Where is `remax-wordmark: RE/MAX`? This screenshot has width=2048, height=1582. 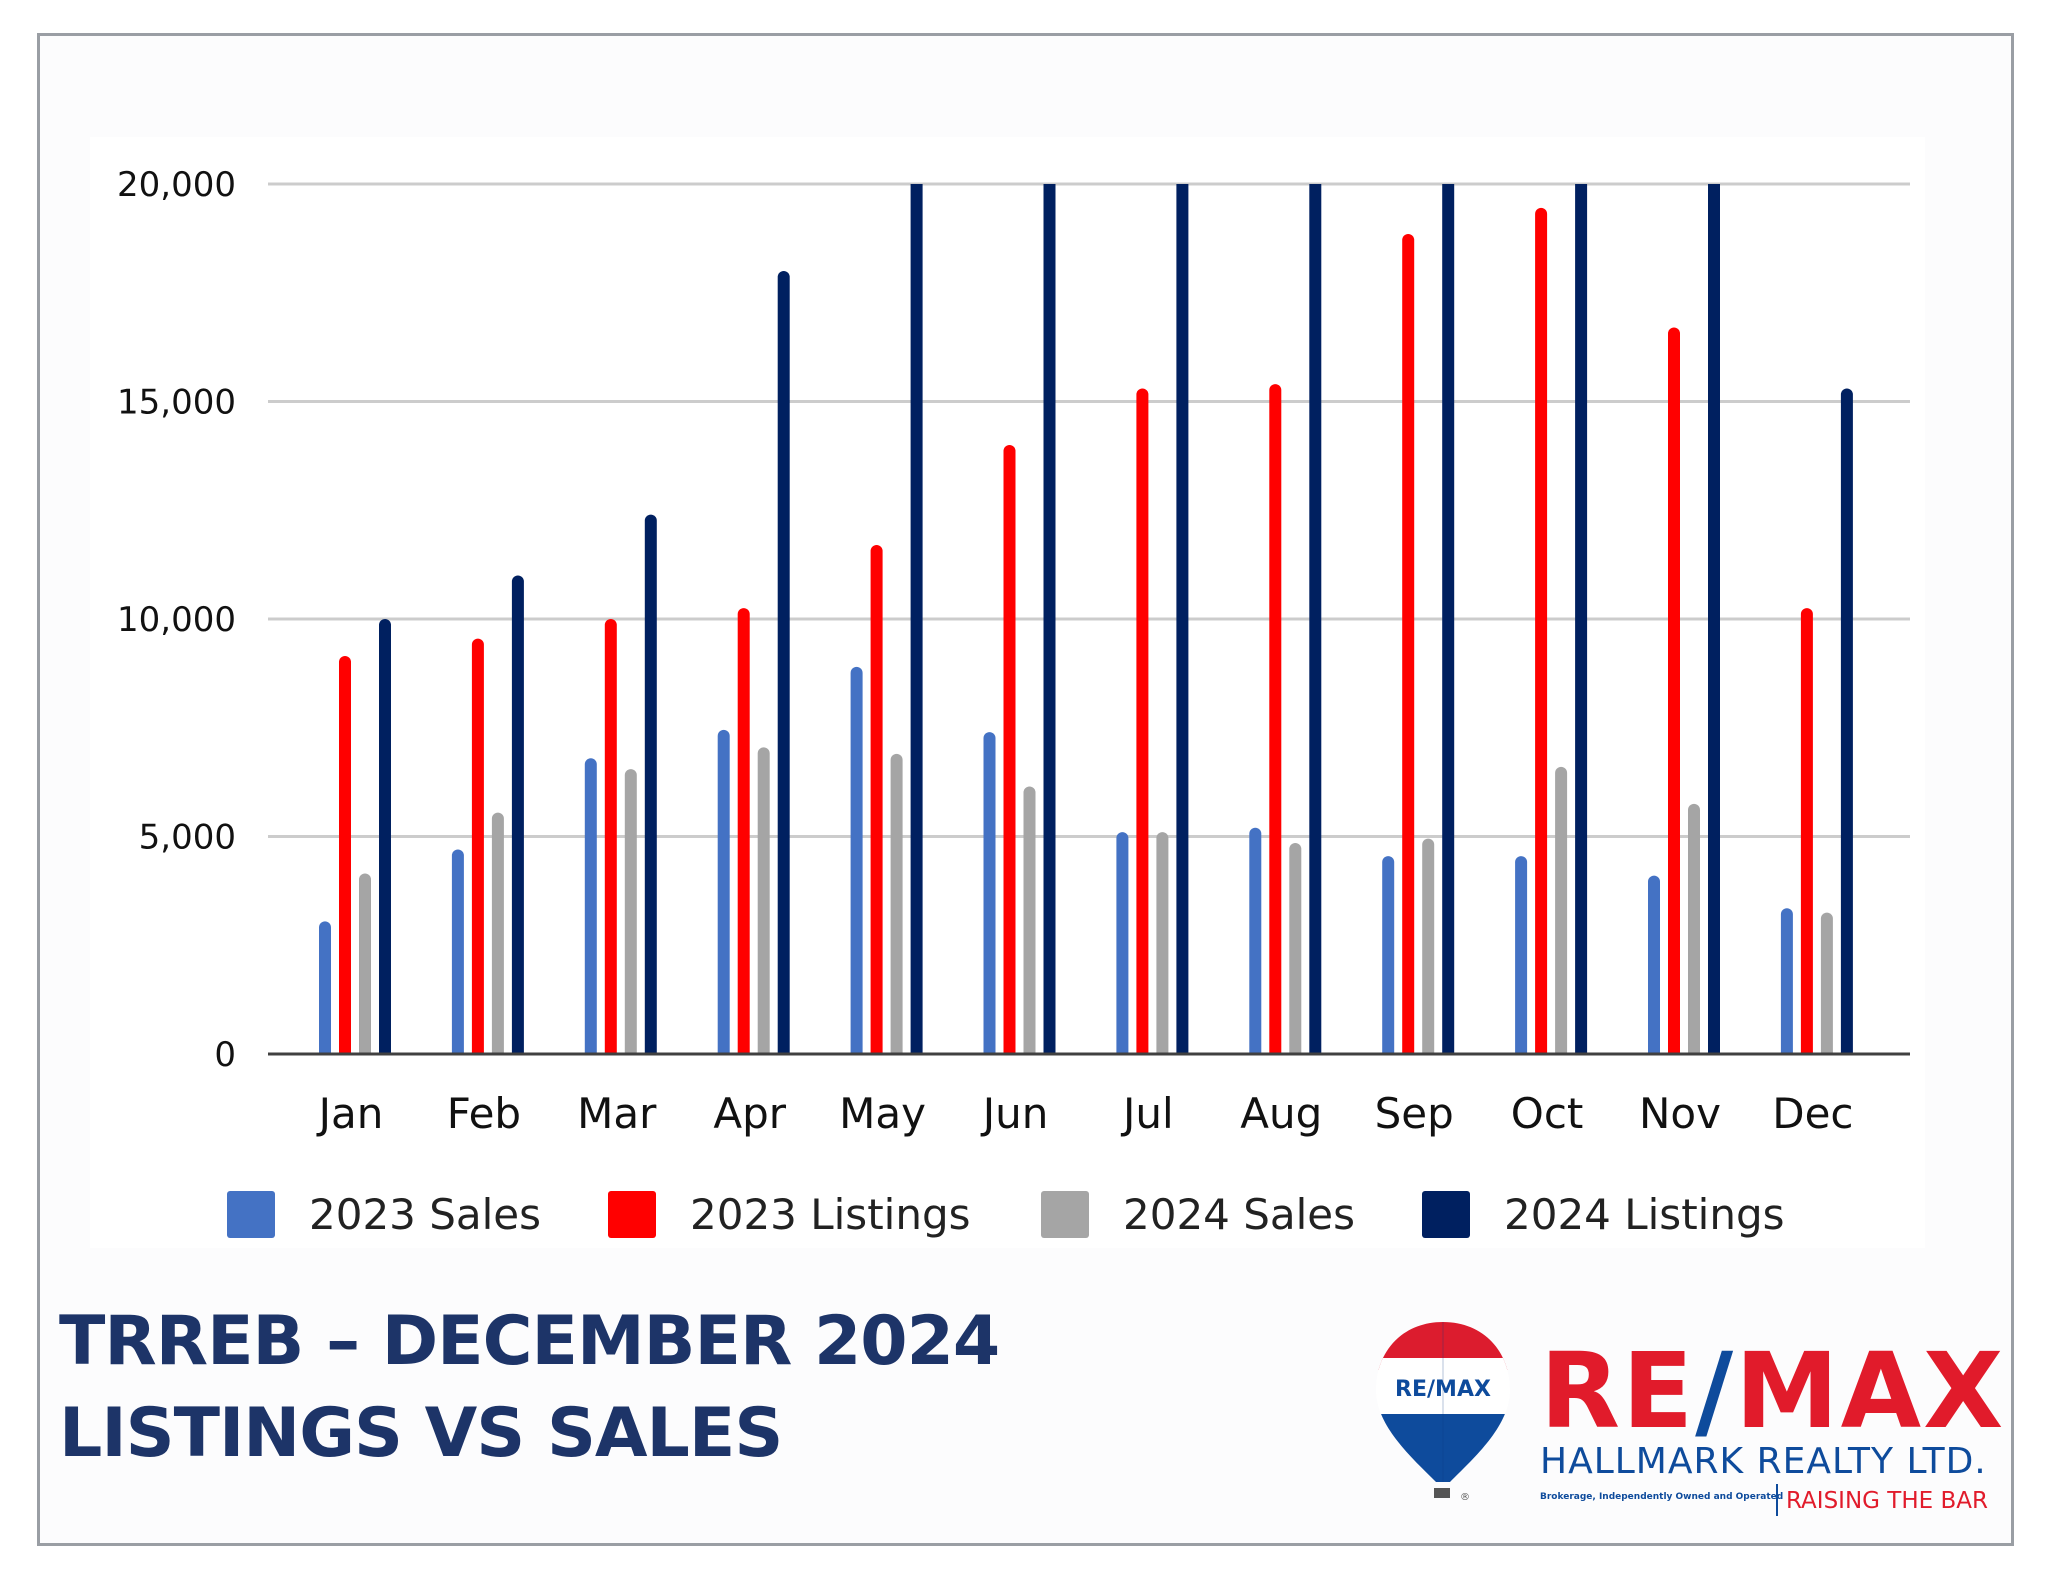
remax-wordmark: RE/MAX is located at coordinates (1772, 1391).